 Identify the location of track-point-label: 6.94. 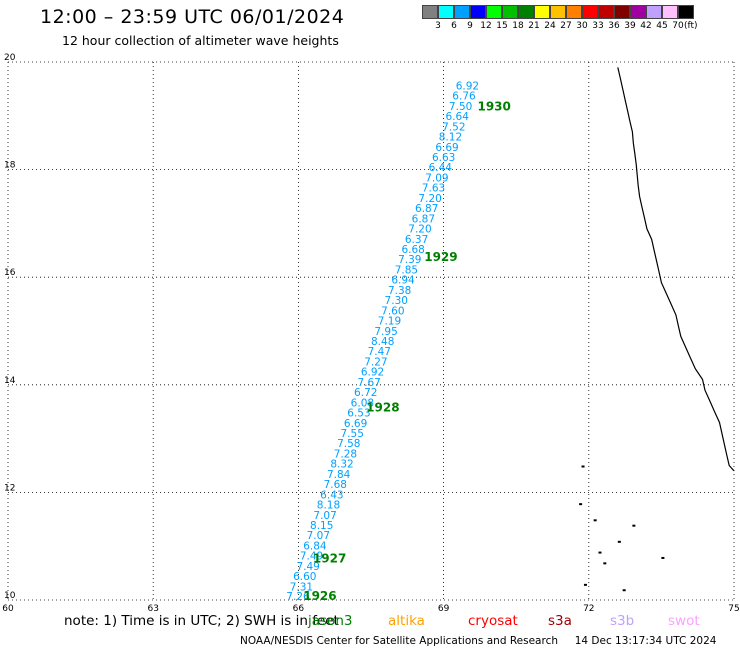
(403, 281).